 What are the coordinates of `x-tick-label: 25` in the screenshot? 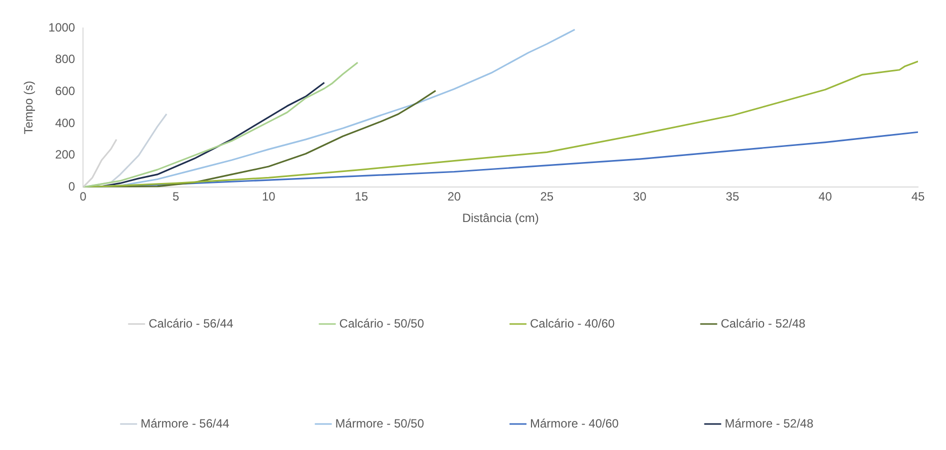 It's located at (547, 197).